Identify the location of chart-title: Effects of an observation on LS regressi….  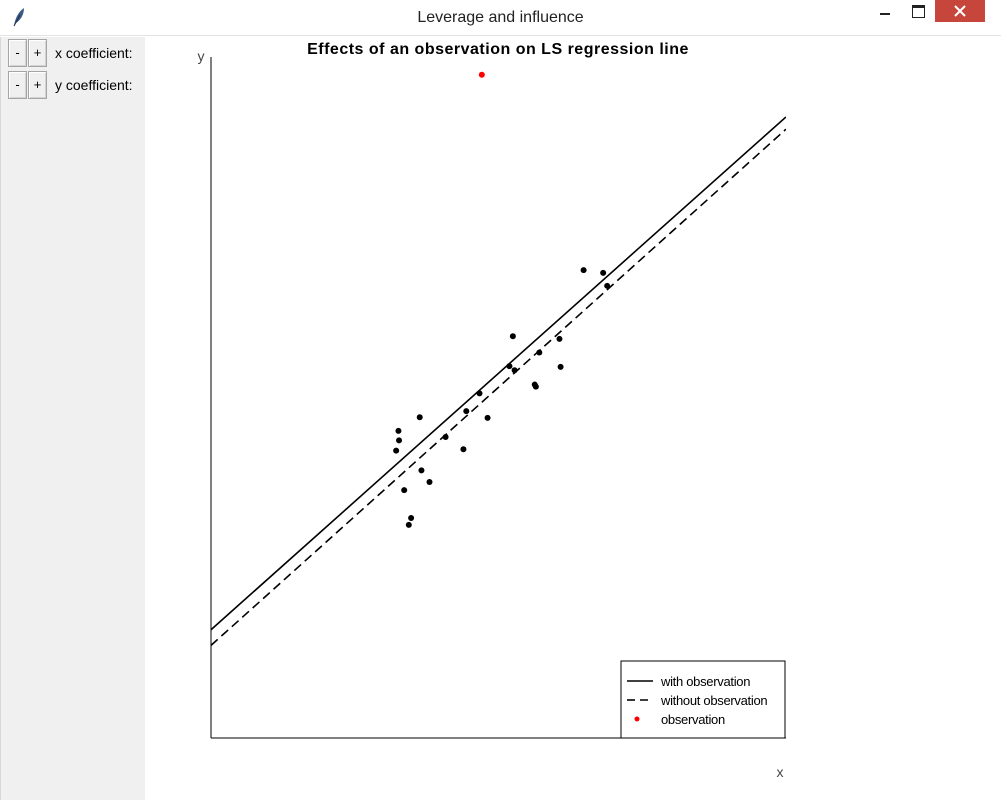
(498, 49).